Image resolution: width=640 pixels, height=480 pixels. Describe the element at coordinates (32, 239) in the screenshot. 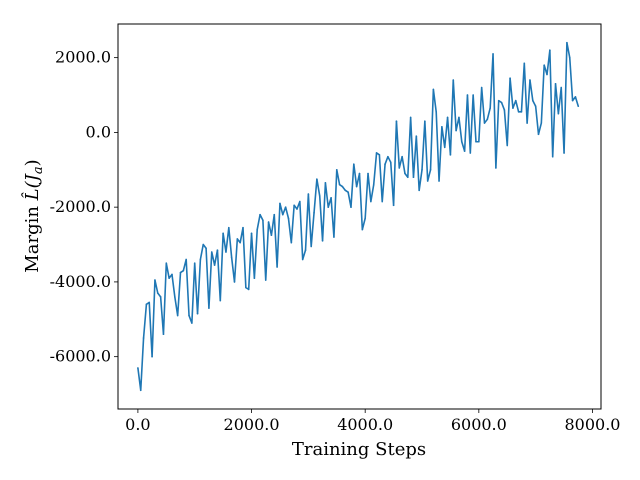

I see `y-axis-label-text: Margin` at that location.